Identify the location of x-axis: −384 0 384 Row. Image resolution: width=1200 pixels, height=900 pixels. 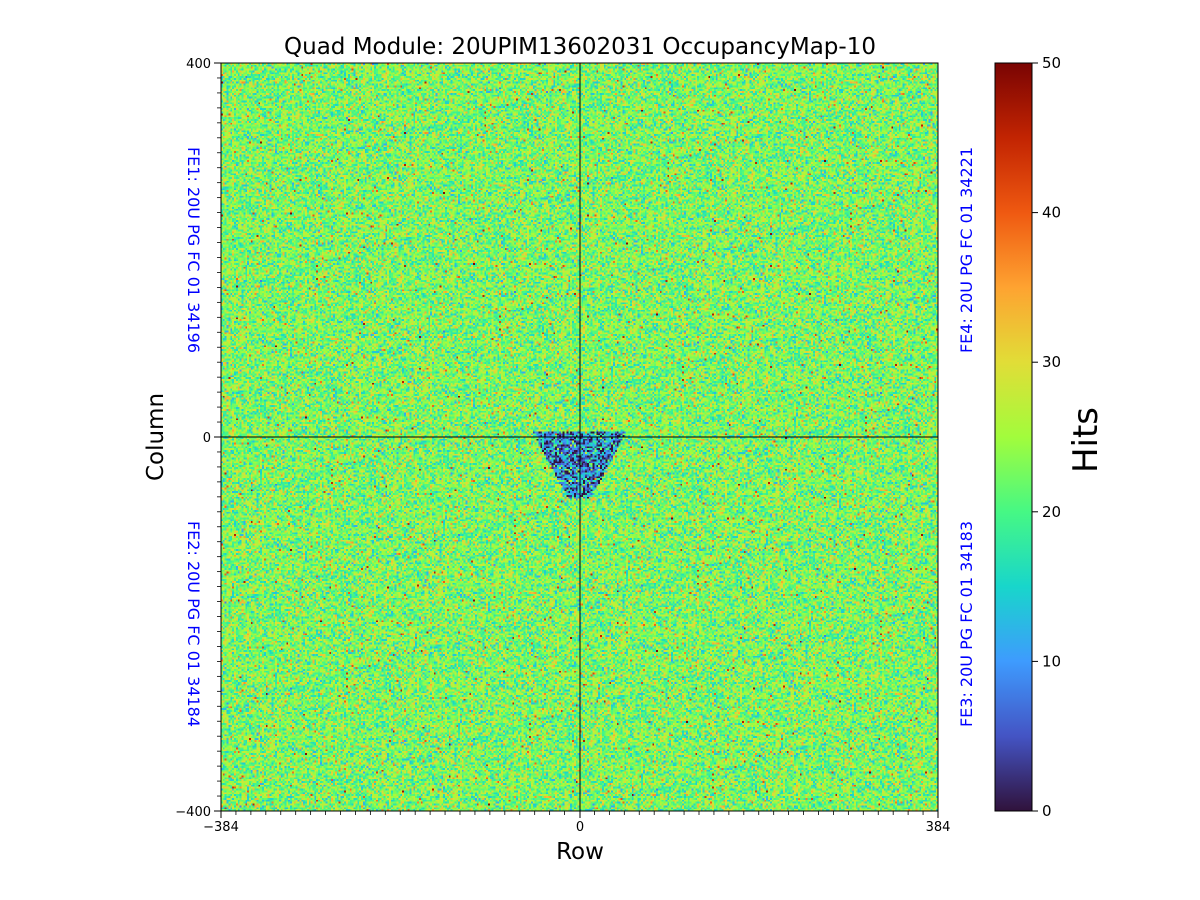
(576, 838).